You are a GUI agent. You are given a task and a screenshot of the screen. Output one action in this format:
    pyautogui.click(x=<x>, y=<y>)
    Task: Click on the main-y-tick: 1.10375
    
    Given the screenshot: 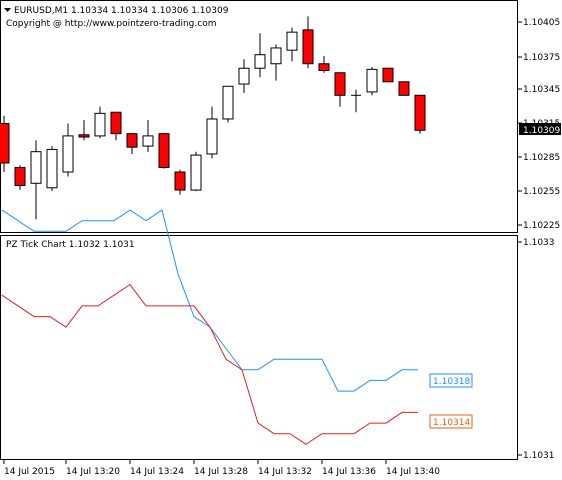 What is the action you would take?
    pyautogui.click(x=541, y=58)
    